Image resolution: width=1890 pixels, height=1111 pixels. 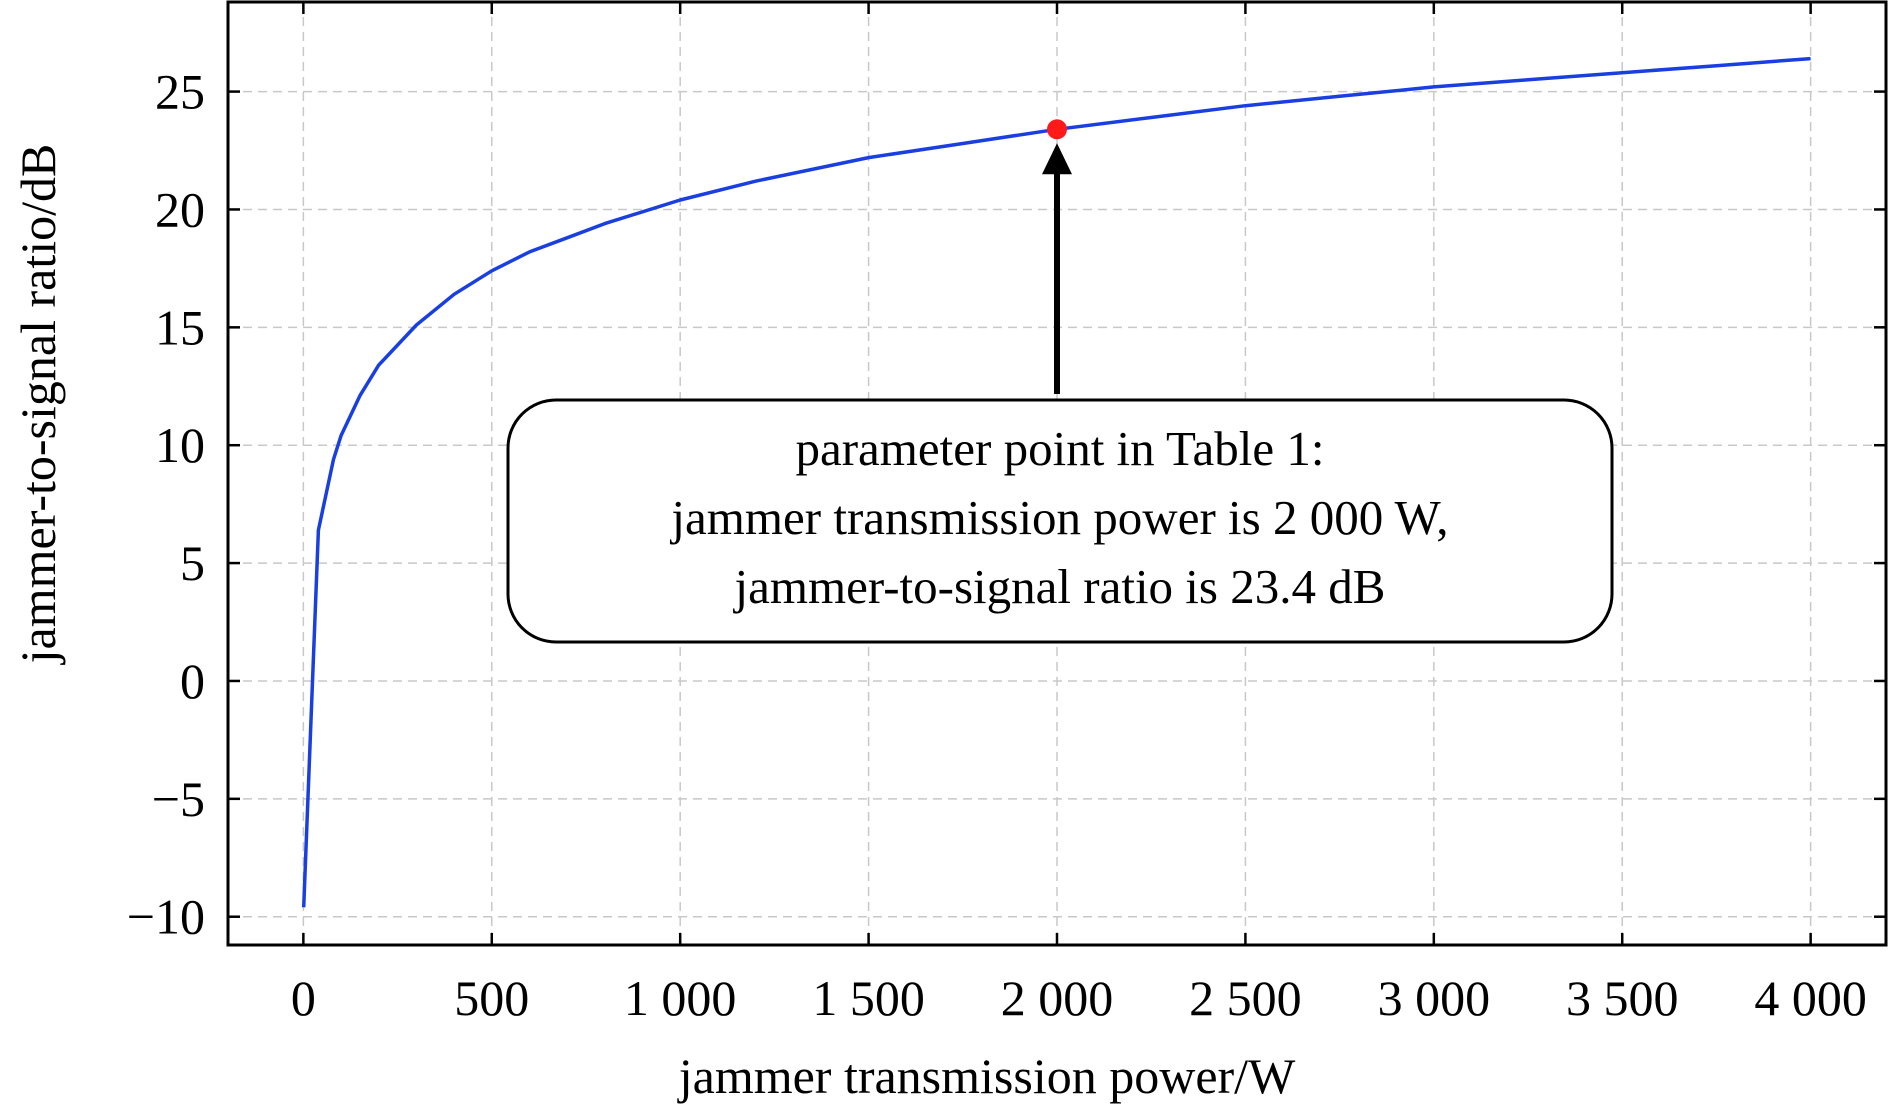 What do you see at coordinates (986, 1076) in the screenshot?
I see `x-axis-title: jammer transmission power/W` at bounding box center [986, 1076].